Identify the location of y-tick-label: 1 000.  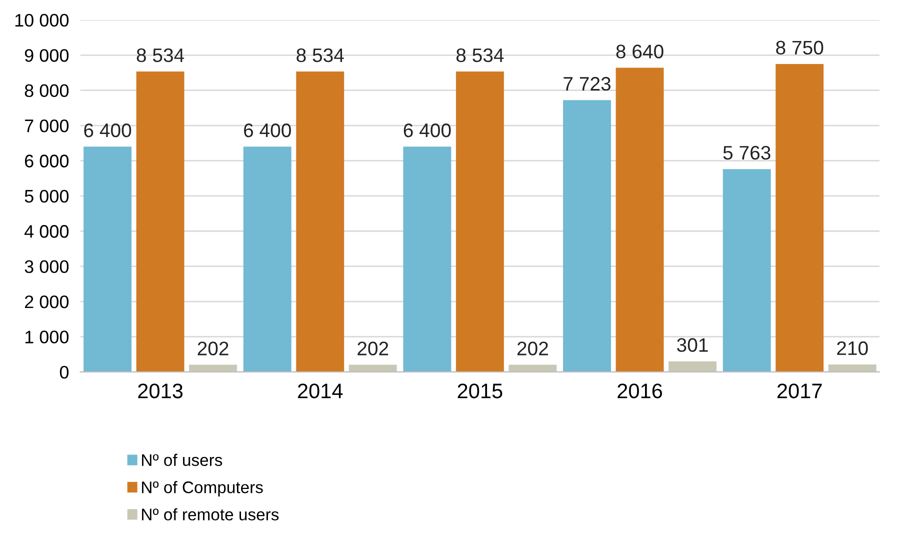
(47, 337).